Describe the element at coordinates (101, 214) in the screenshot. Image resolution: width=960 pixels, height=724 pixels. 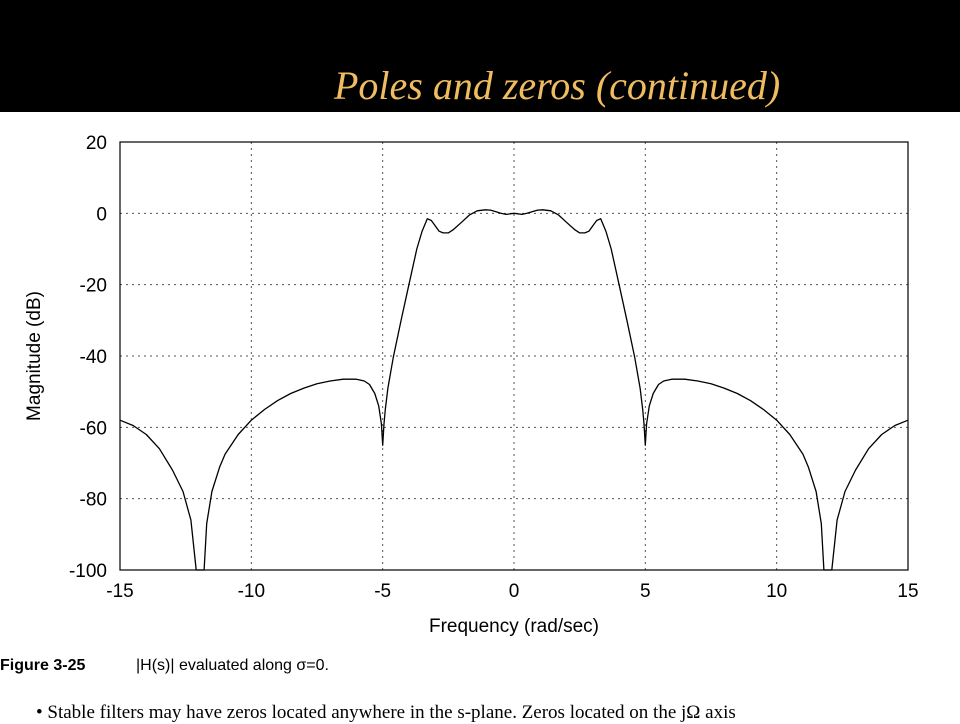
I see `y-tick-label: 0` at that location.